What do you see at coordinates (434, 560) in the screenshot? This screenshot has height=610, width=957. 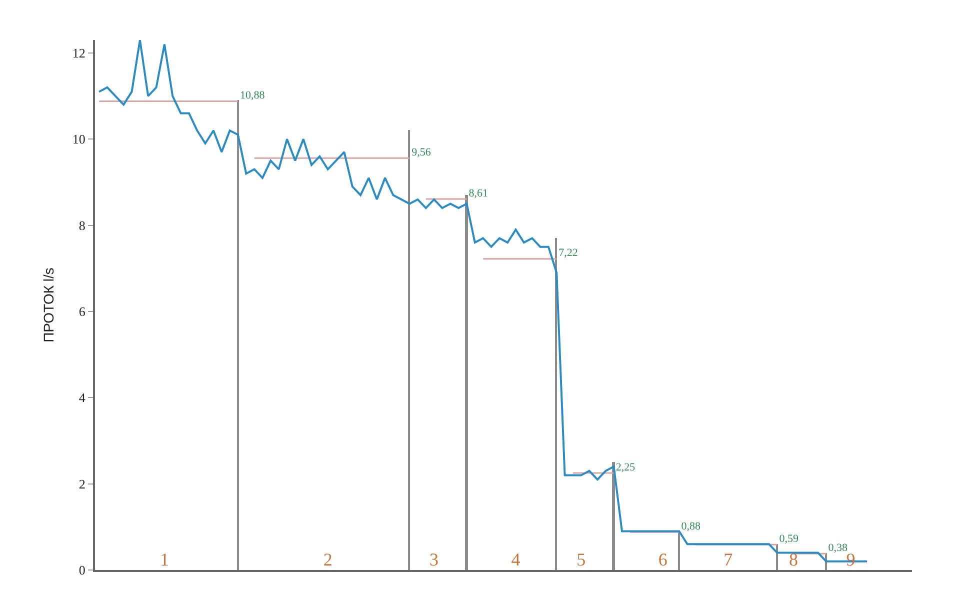 I see `x-tick-label: 3` at bounding box center [434, 560].